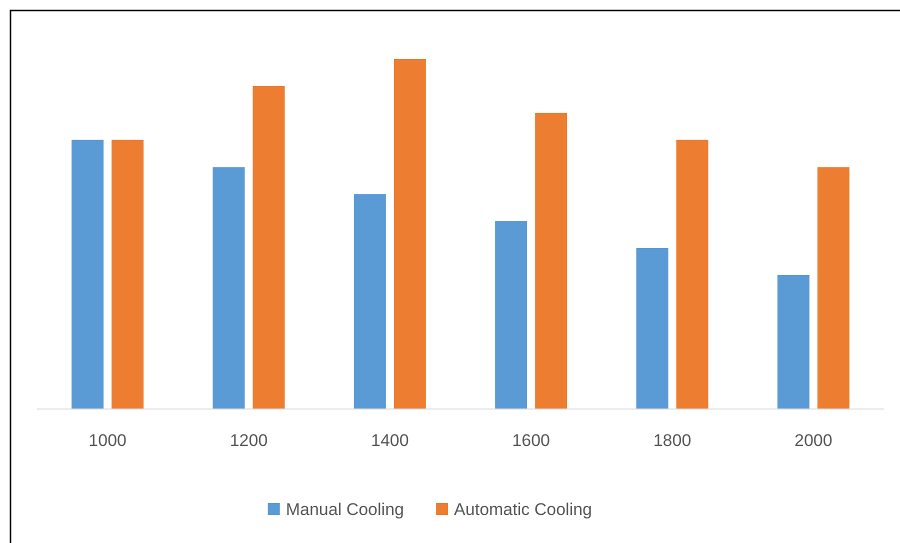  Describe the element at coordinates (249, 440) in the screenshot. I see `x-tick-label: 1200` at that location.